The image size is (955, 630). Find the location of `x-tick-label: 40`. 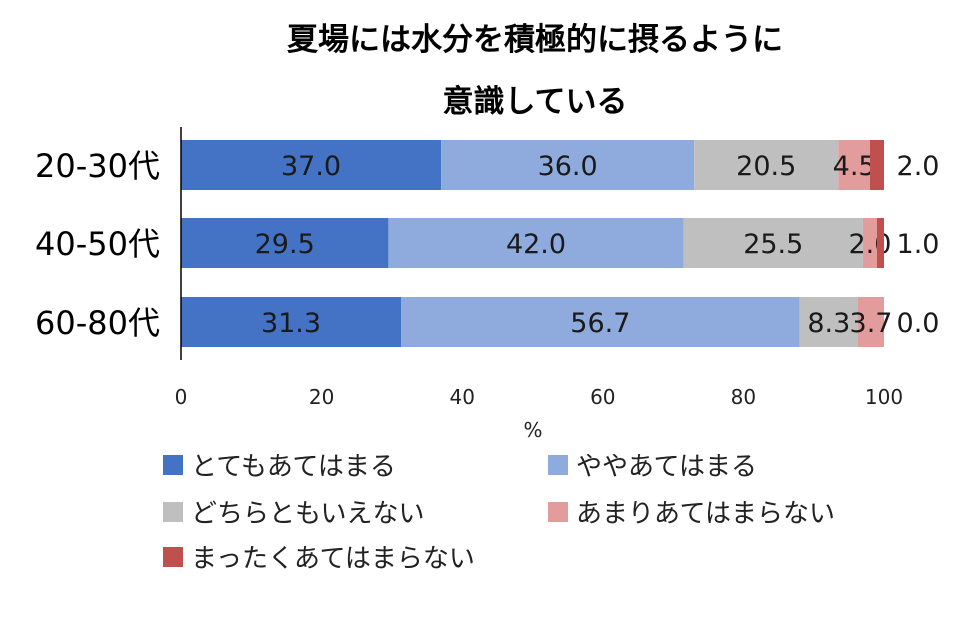

x-tick-label: 40 is located at coordinates (461, 397).